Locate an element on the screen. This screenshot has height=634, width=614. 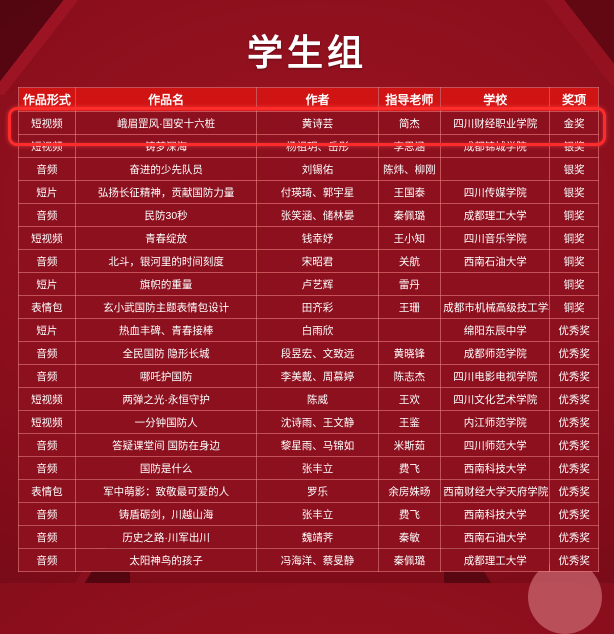
cell-school: 成都理工大学 is located at coordinates (495, 215).